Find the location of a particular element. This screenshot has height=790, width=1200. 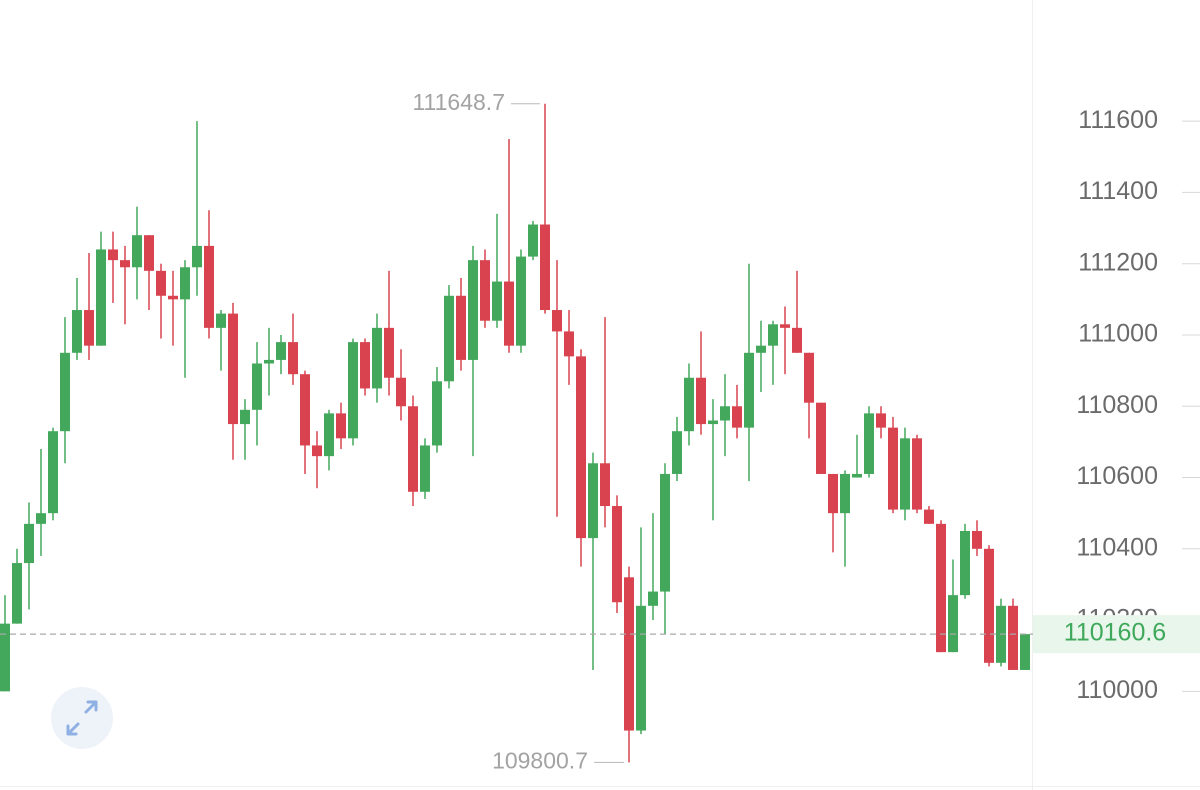

y-tick-label: 111200 is located at coordinates (1118, 262).